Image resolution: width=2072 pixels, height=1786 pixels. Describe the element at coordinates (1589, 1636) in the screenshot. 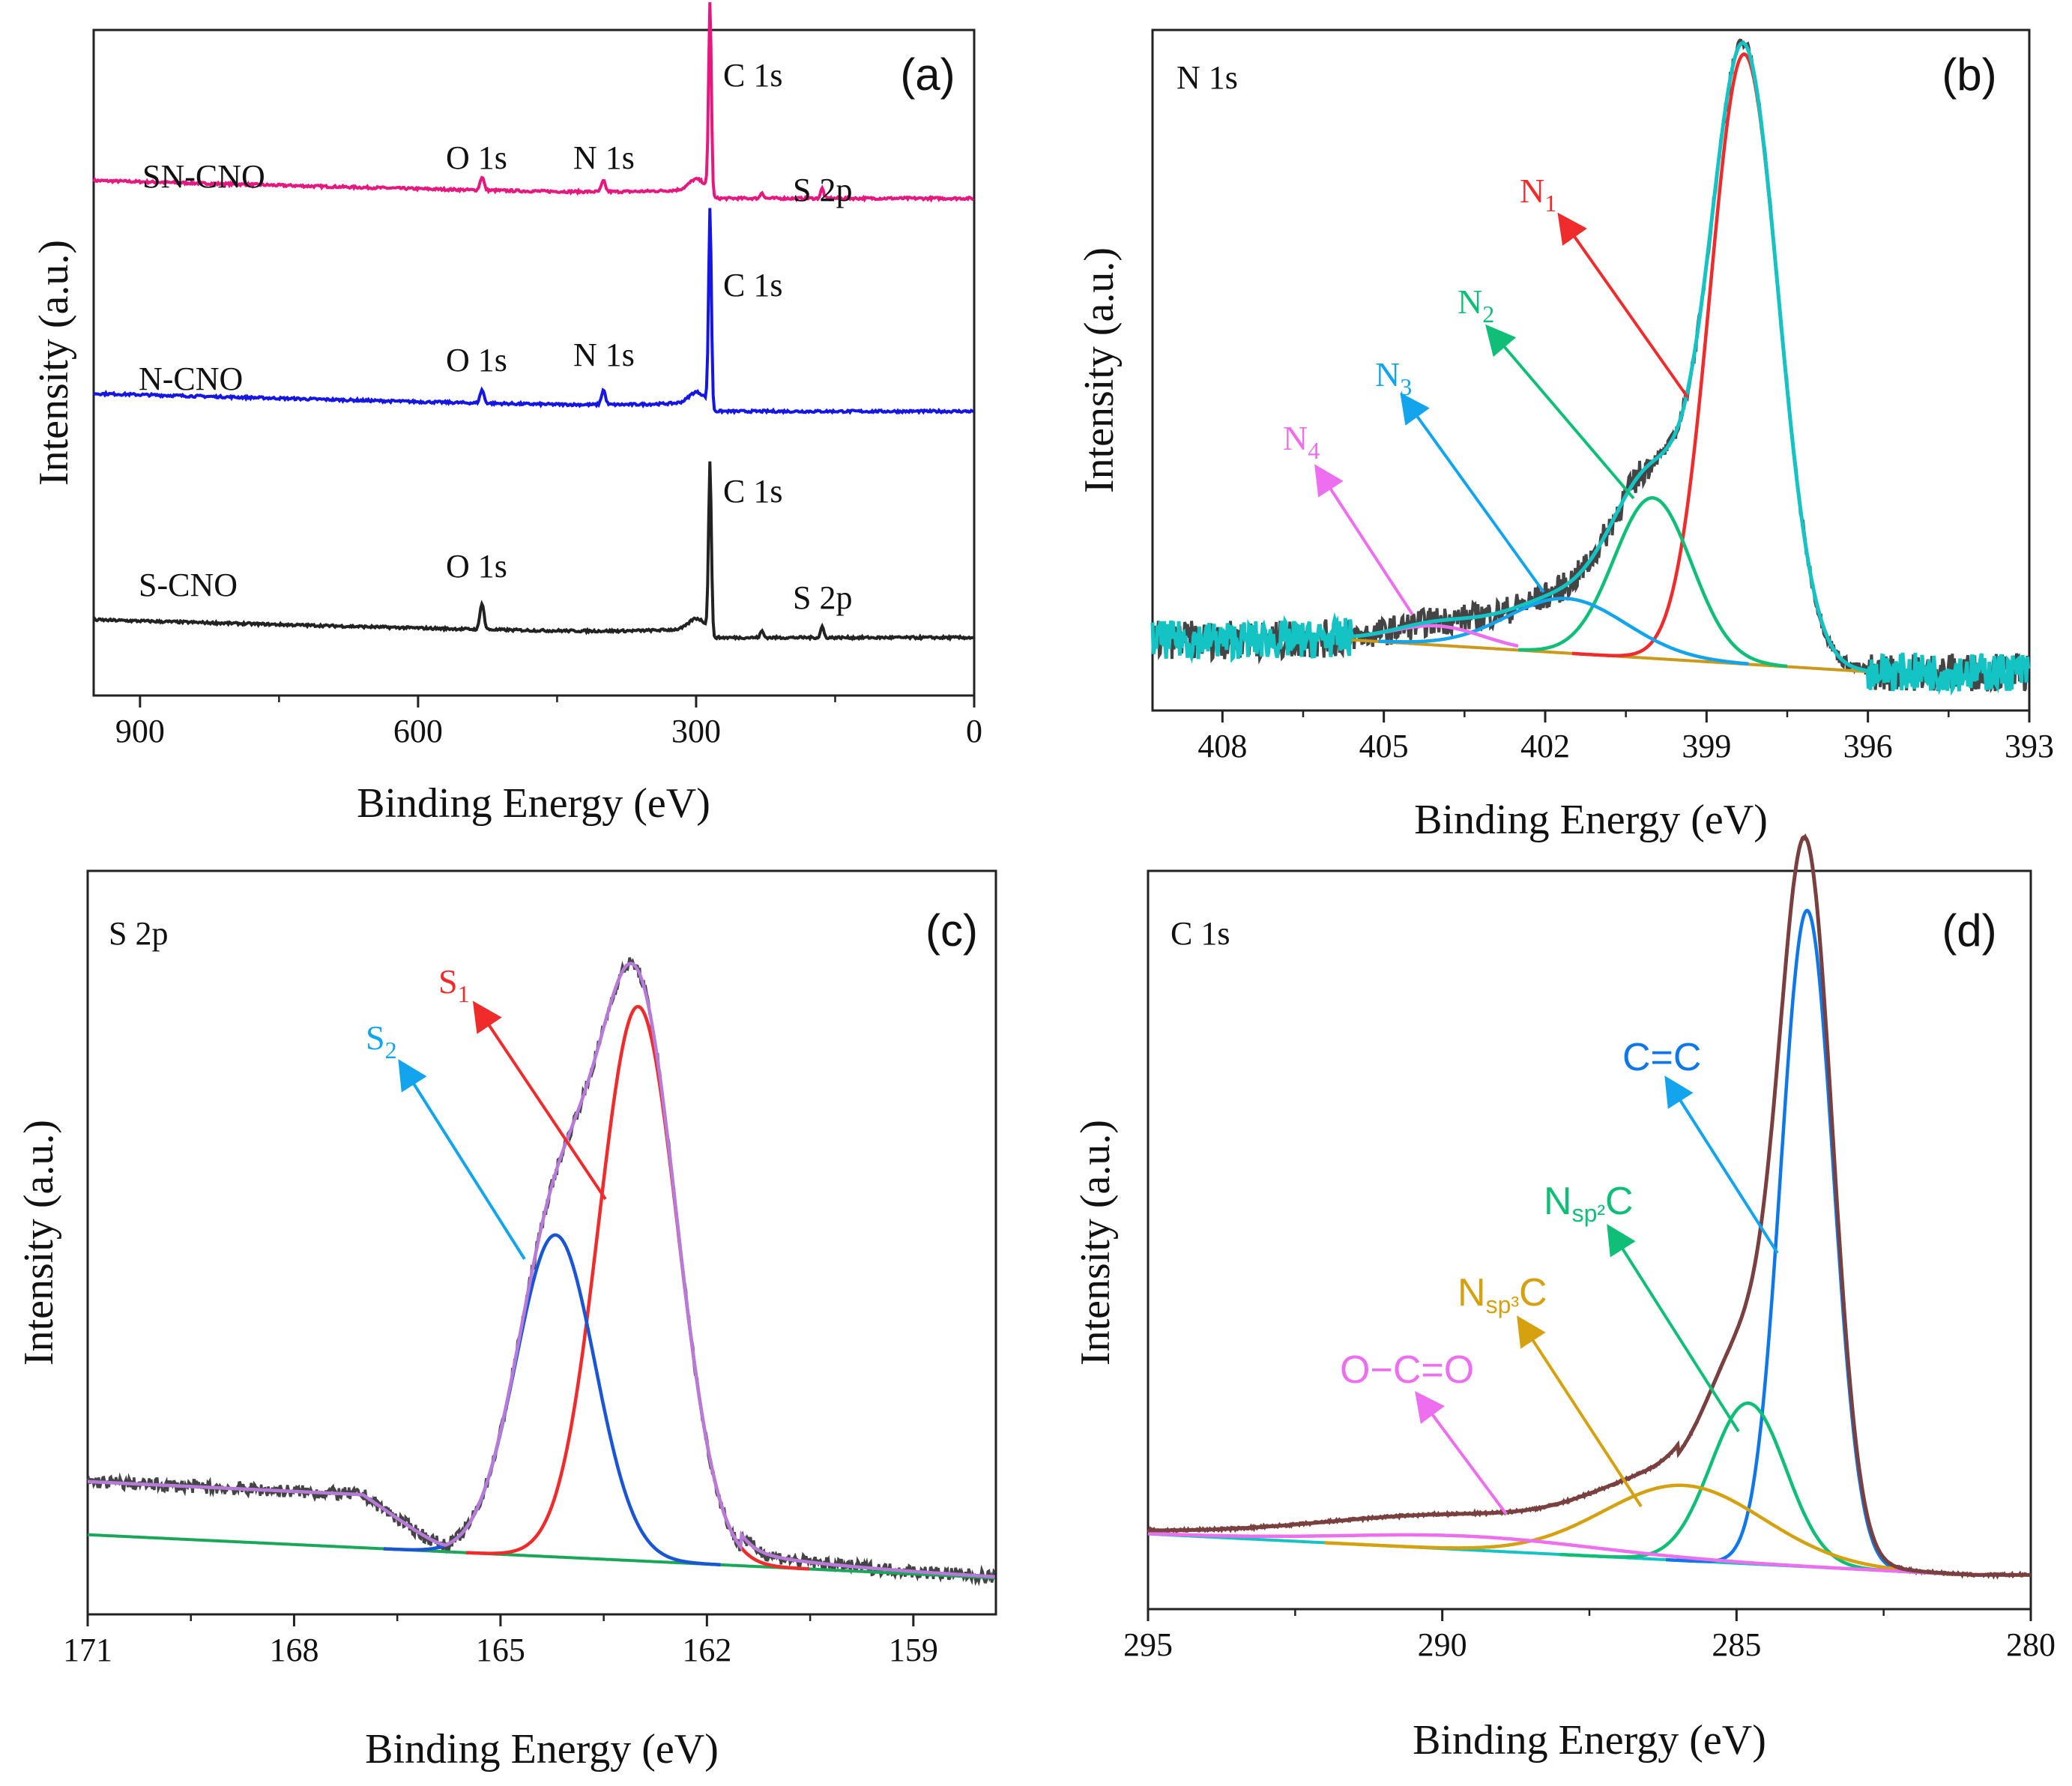

I see `panel-d-ticks: 295 290 285 280` at that location.